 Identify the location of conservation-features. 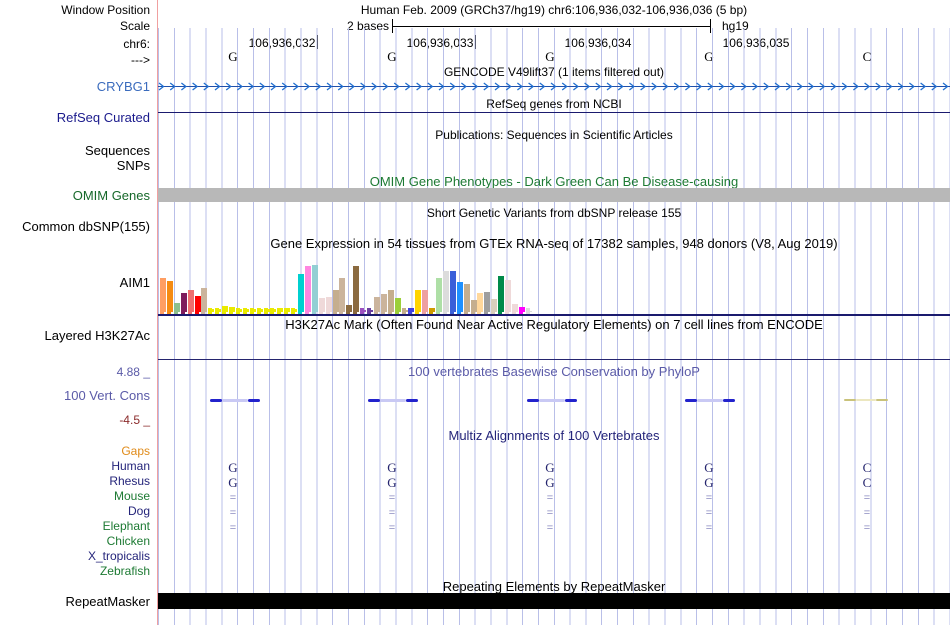
(475, 402).